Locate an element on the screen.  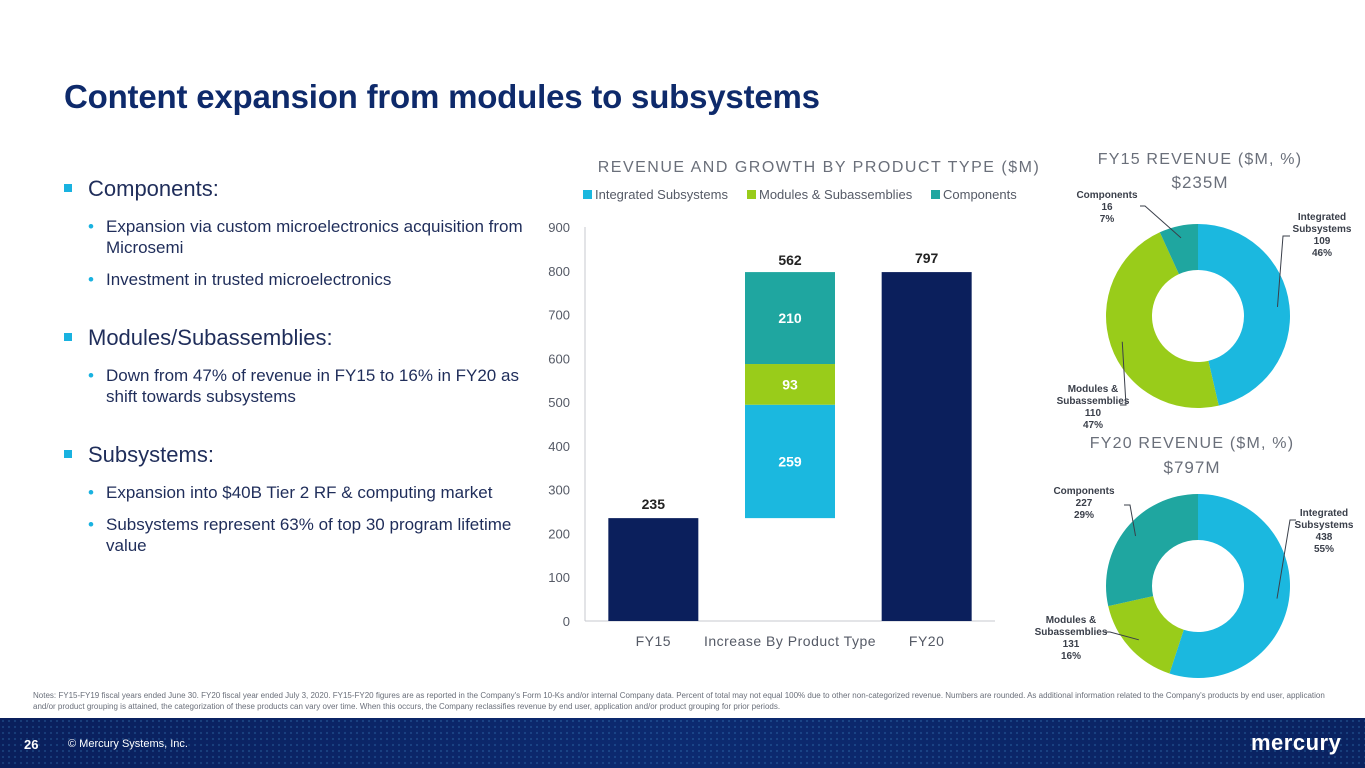
bar-fy15 is located at coordinates (653, 569).